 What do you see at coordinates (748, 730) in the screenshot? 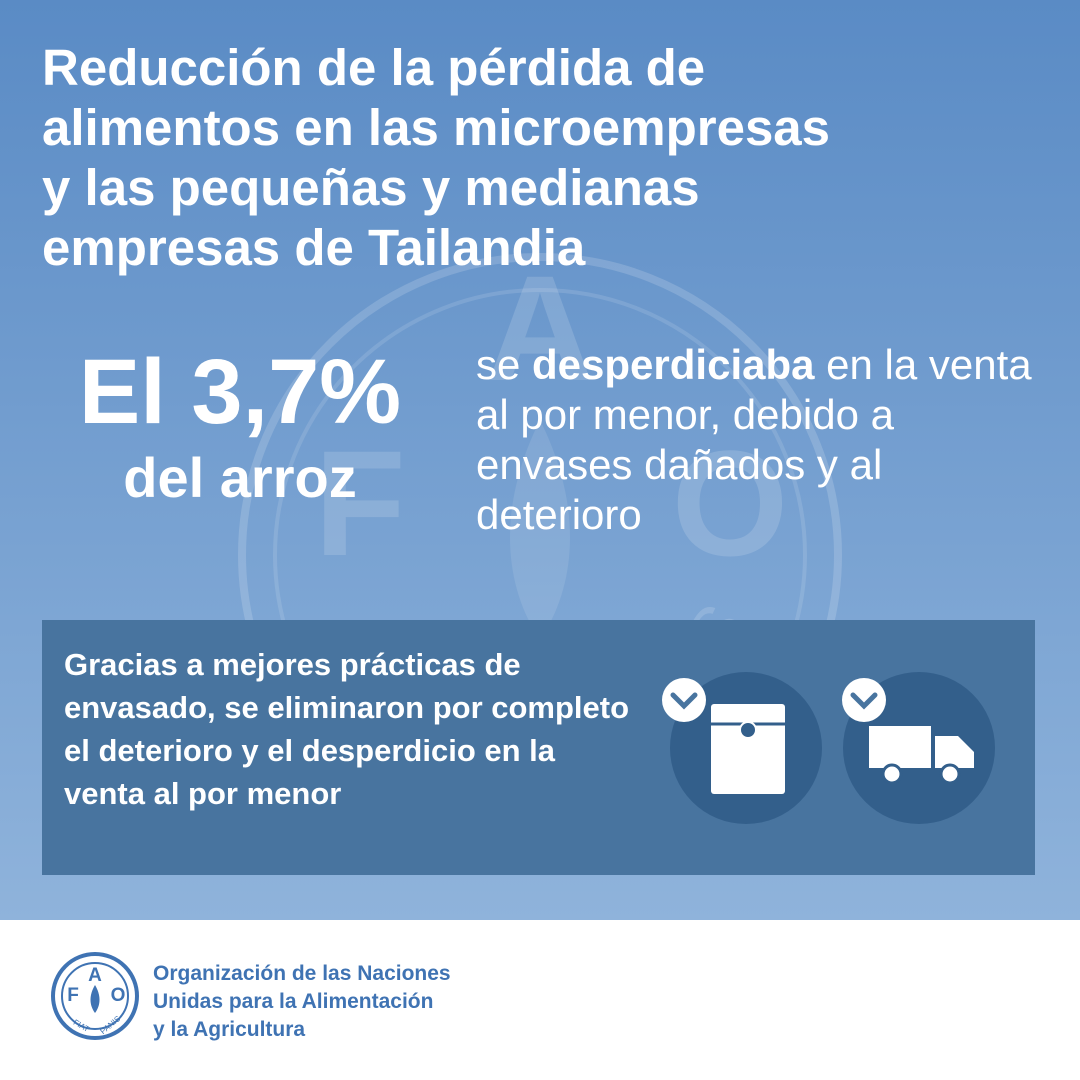
I see `package-dot` at bounding box center [748, 730].